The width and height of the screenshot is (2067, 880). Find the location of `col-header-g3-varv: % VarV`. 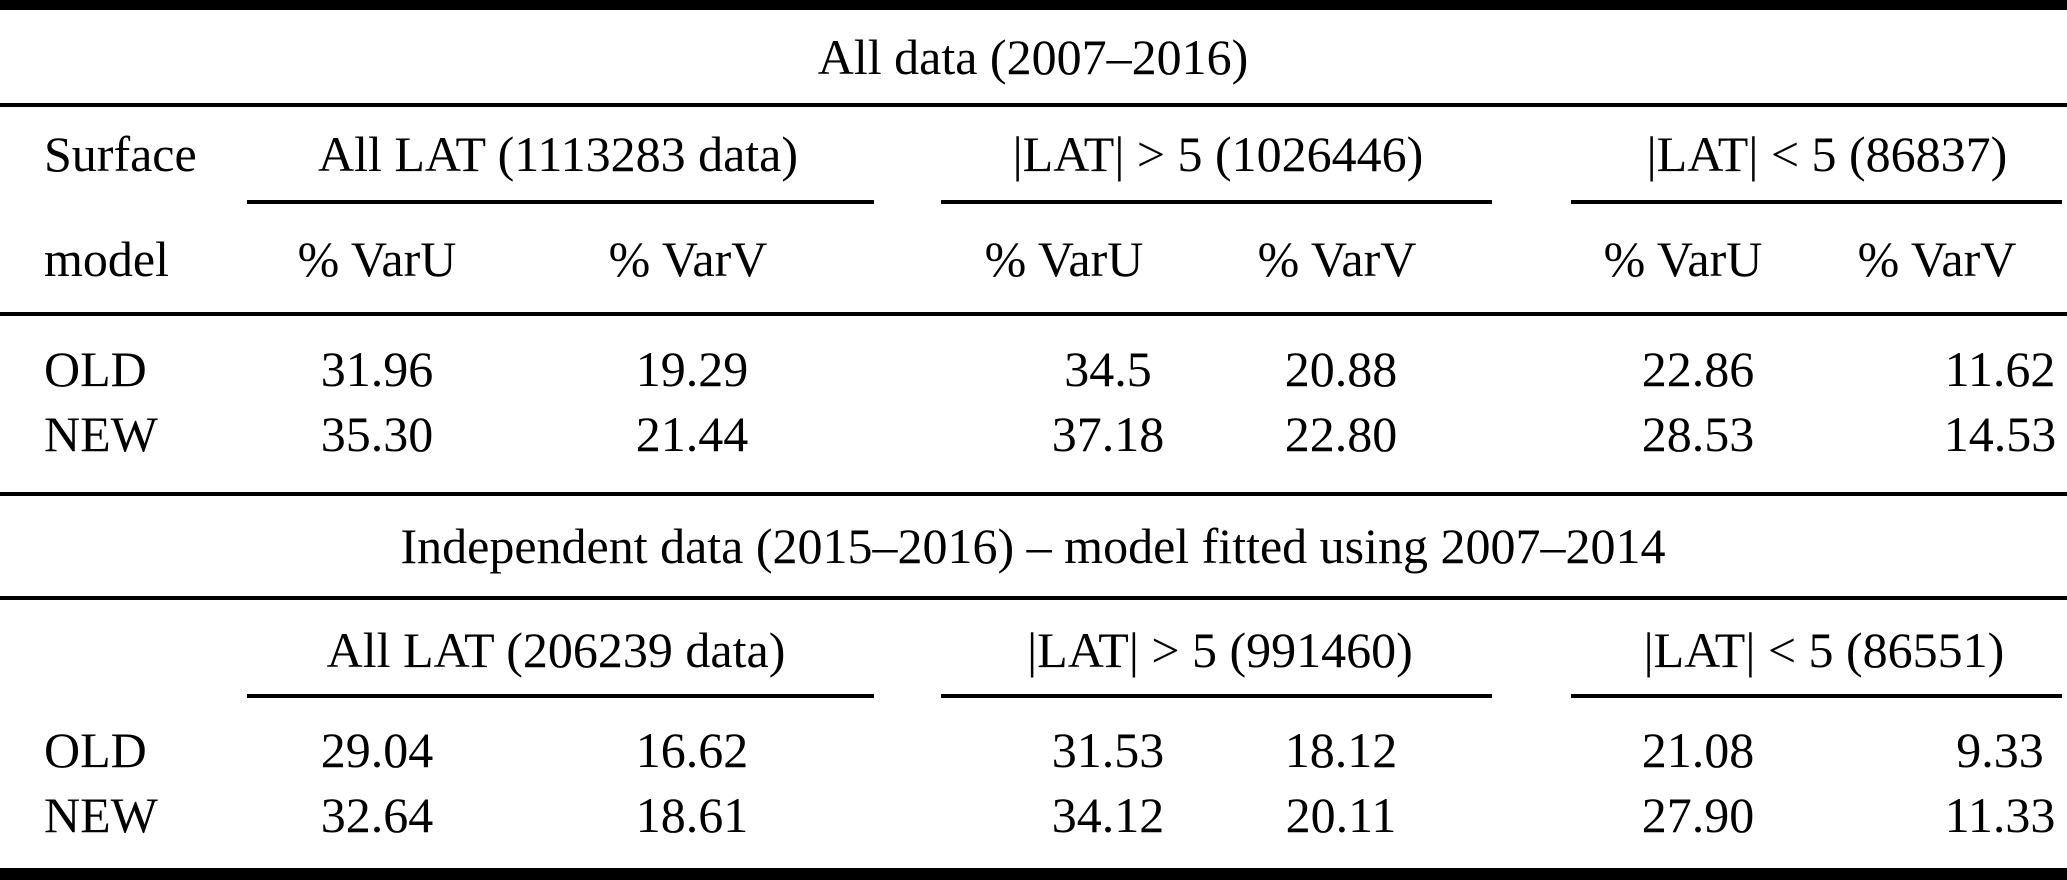

col-header-g3-varv: % VarV is located at coordinates (1937, 259).